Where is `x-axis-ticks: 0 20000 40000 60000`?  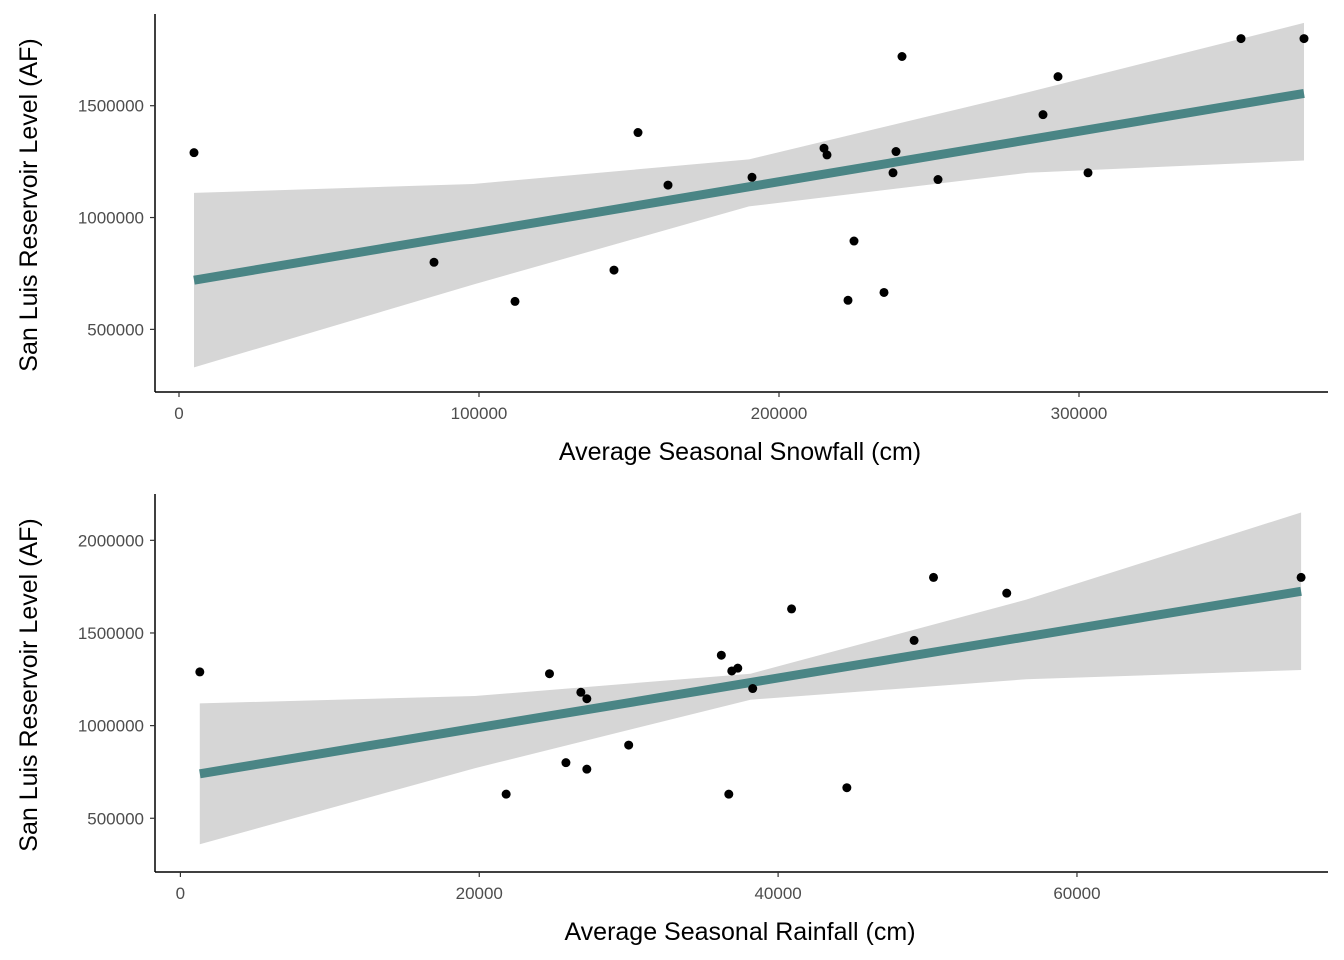 x-axis-ticks: 0 20000 40000 60000 is located at coordinates (638, 887).